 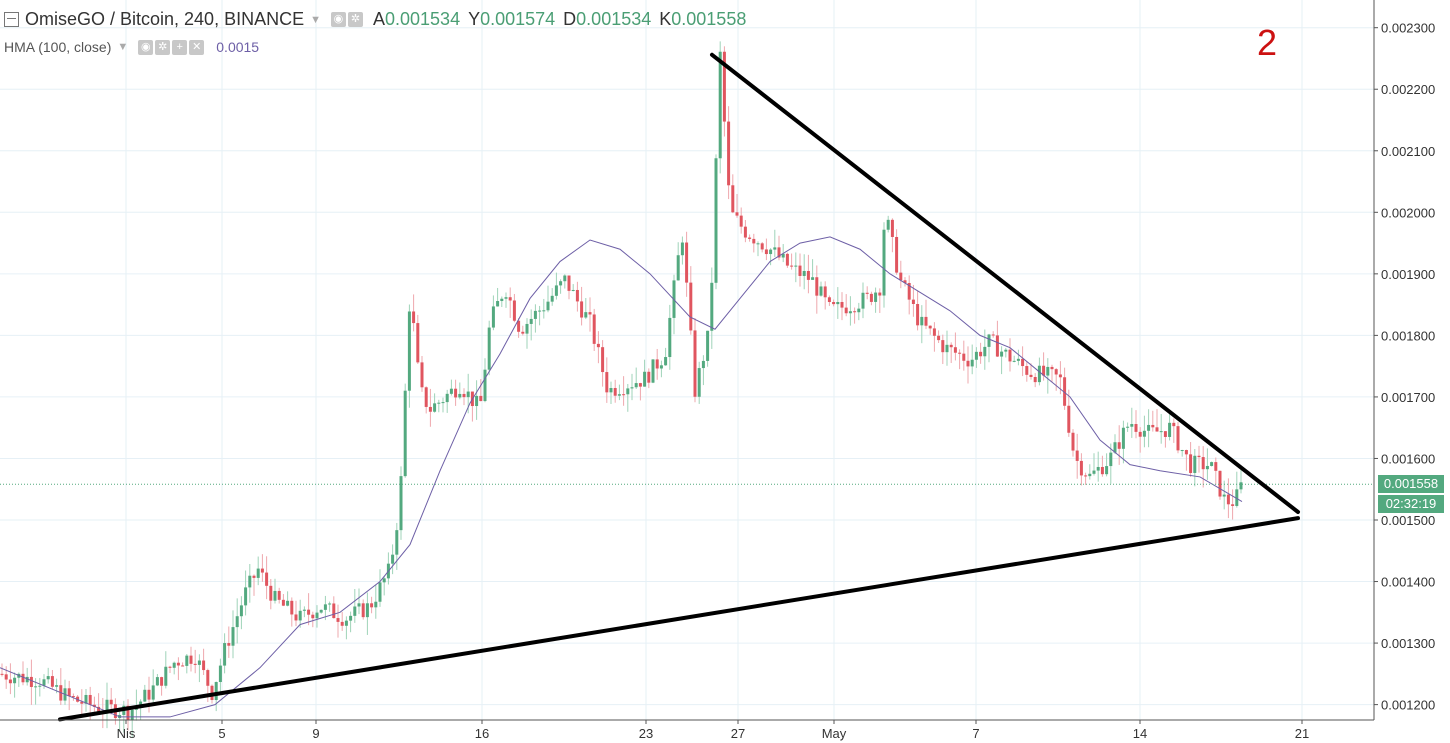 What do you see at coordinates (11, 19) in the screenshot?
I see `collapse-icon` at bounding box center [11, 19].